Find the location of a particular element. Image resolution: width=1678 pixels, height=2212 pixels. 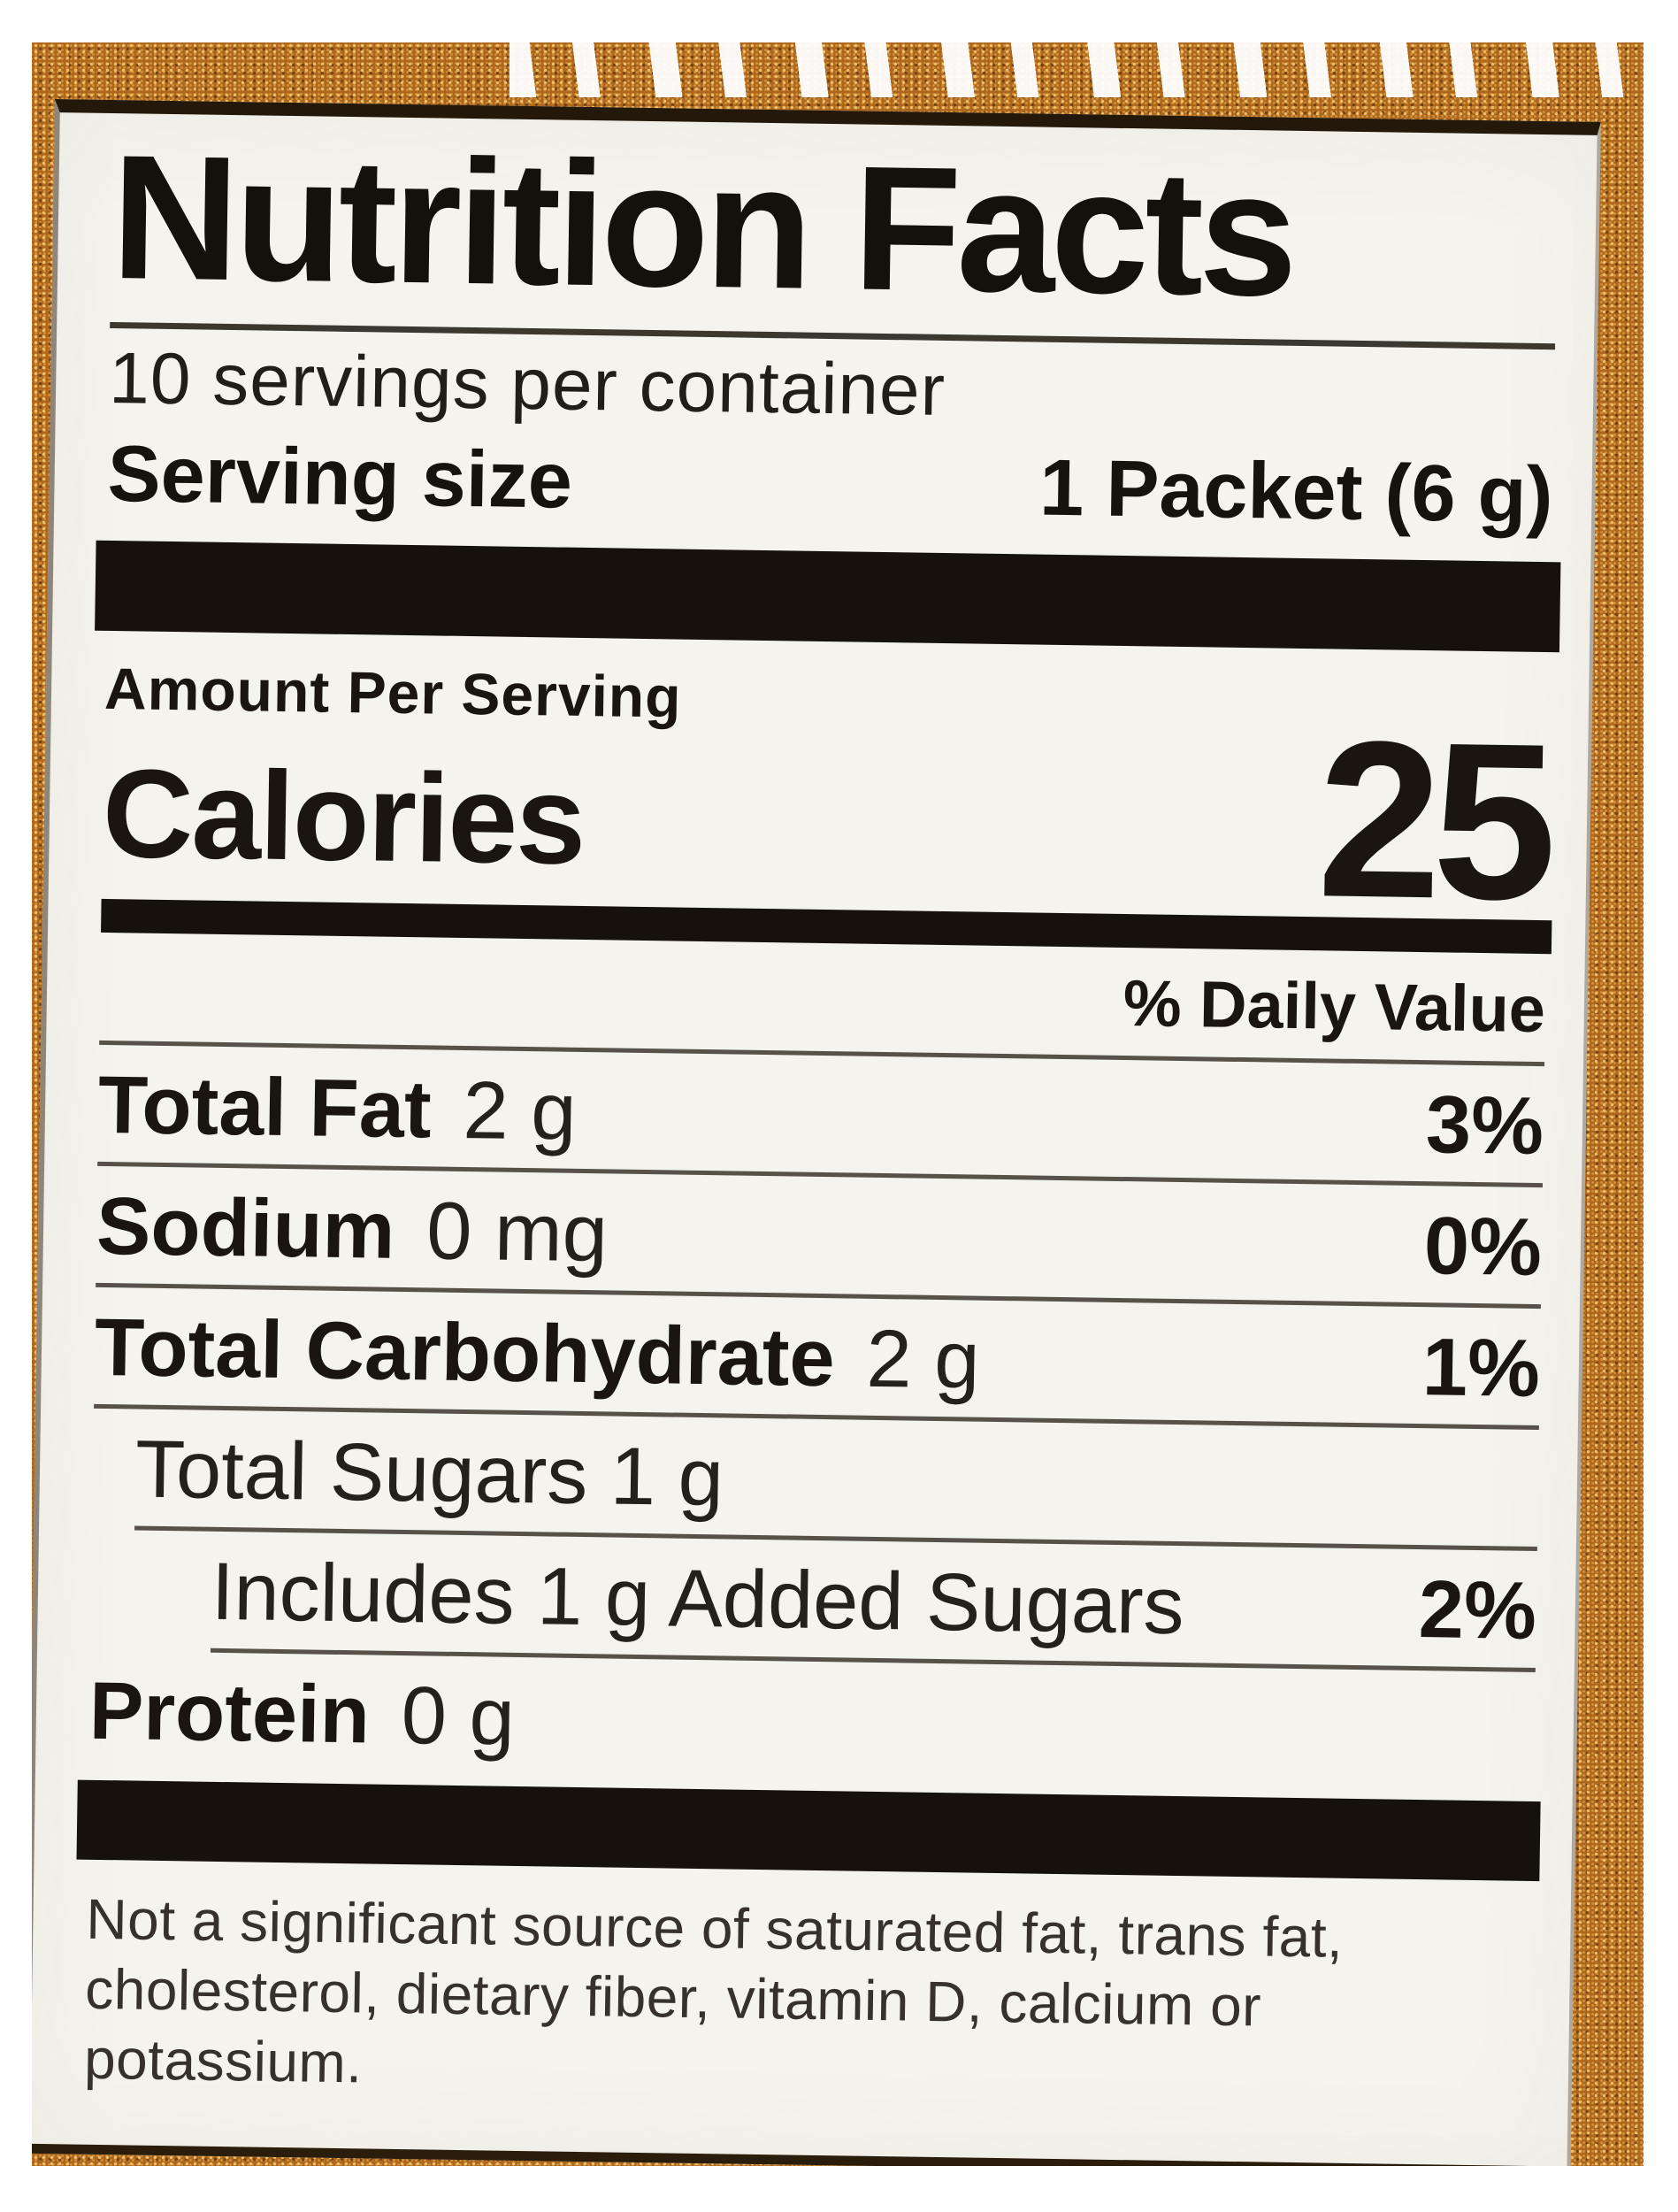

nutrient-row-added-sugars: Includes 1 g Added Sugars 2% is located at coordinates (813, 1598).